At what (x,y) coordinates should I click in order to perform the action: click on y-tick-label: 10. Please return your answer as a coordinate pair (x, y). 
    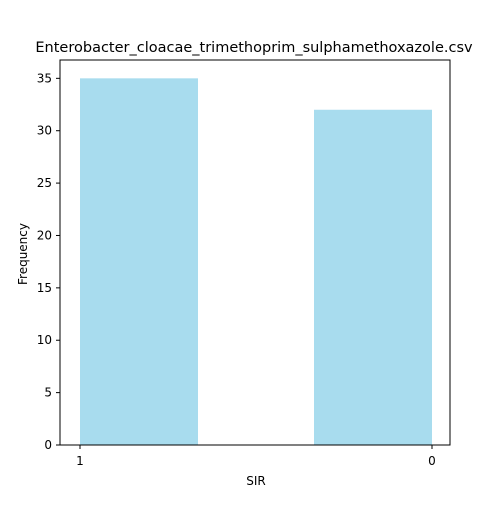
    Looking at the image, I should click on (44, 340).